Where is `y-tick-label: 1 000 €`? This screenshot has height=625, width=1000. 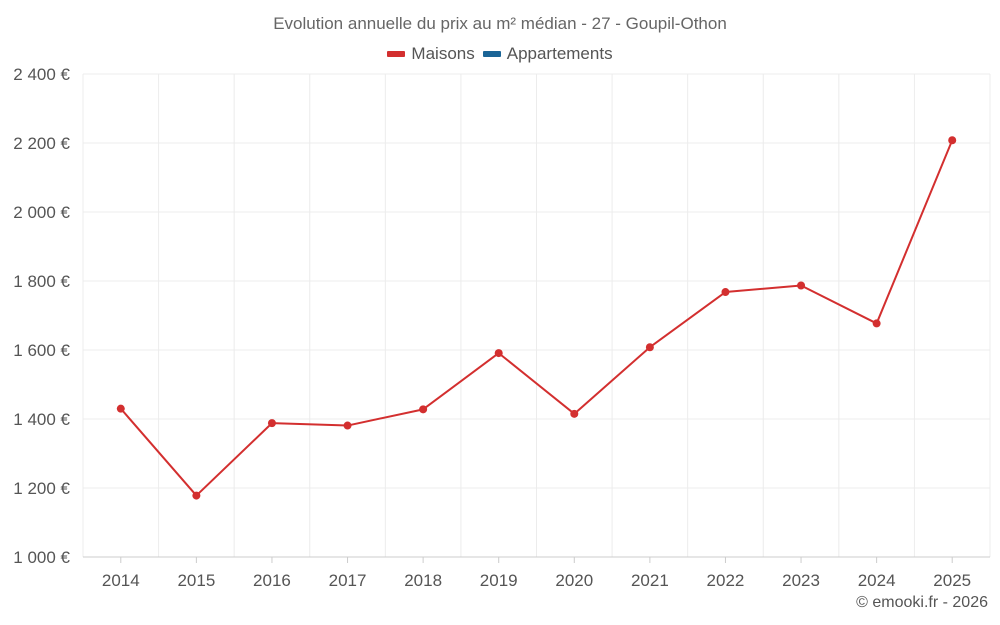
y-tick-label: 1 000 € is located at coordinates (41, 557).